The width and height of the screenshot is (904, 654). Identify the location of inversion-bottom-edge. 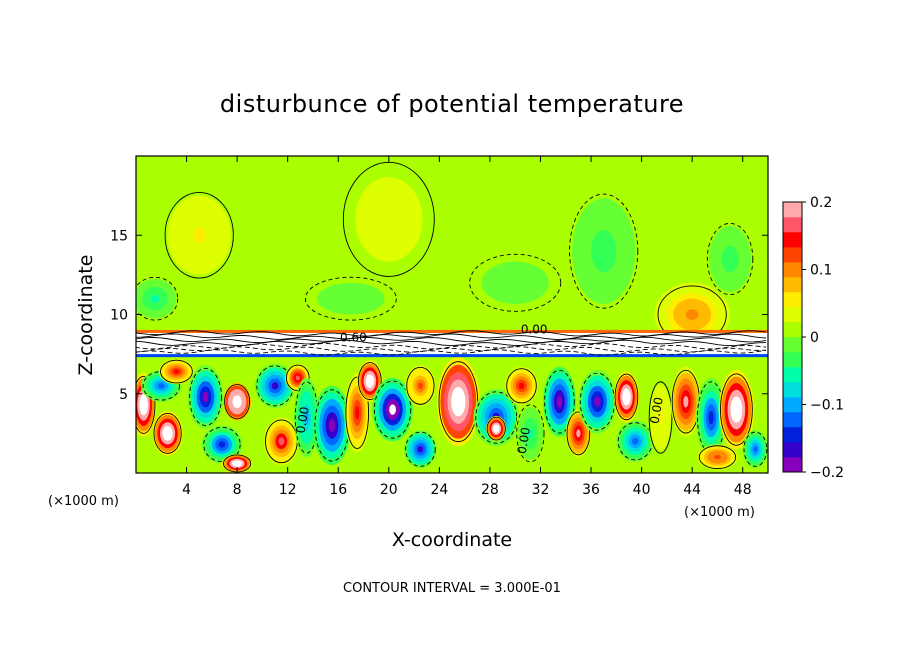
(452, 356).